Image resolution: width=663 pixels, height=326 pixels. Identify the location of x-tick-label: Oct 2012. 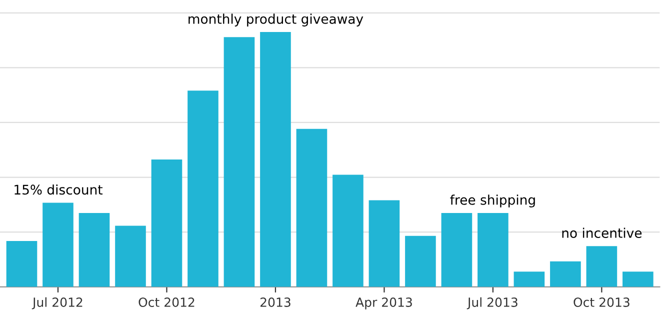
(166, 302).